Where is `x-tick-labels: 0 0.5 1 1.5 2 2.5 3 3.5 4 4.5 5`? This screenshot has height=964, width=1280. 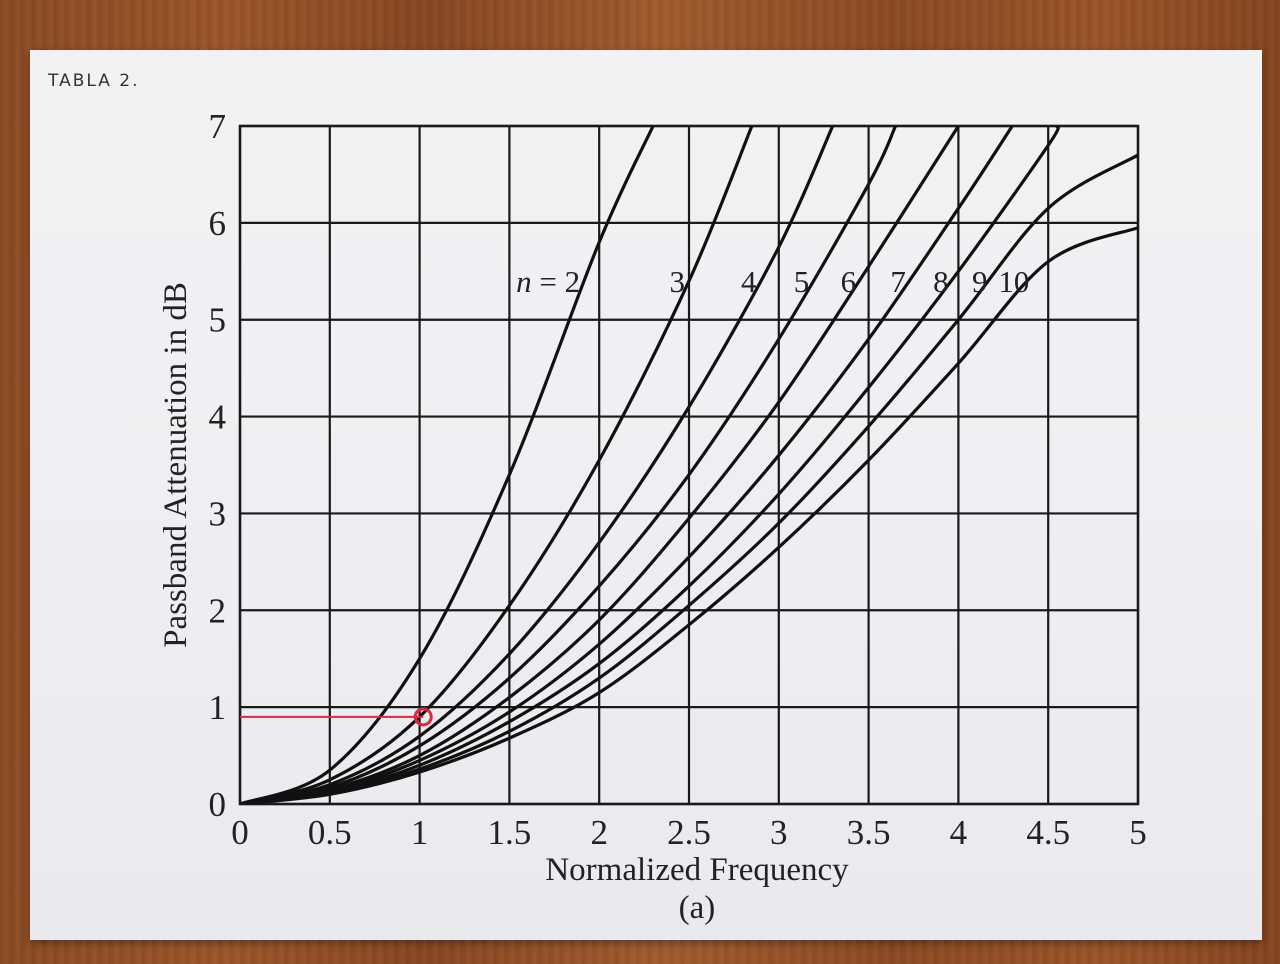
x-tick-labels: 0 0.5 1 1.5 2 2.5 3 3.5 4 4.5 5 is located at coordinates (689, 832).